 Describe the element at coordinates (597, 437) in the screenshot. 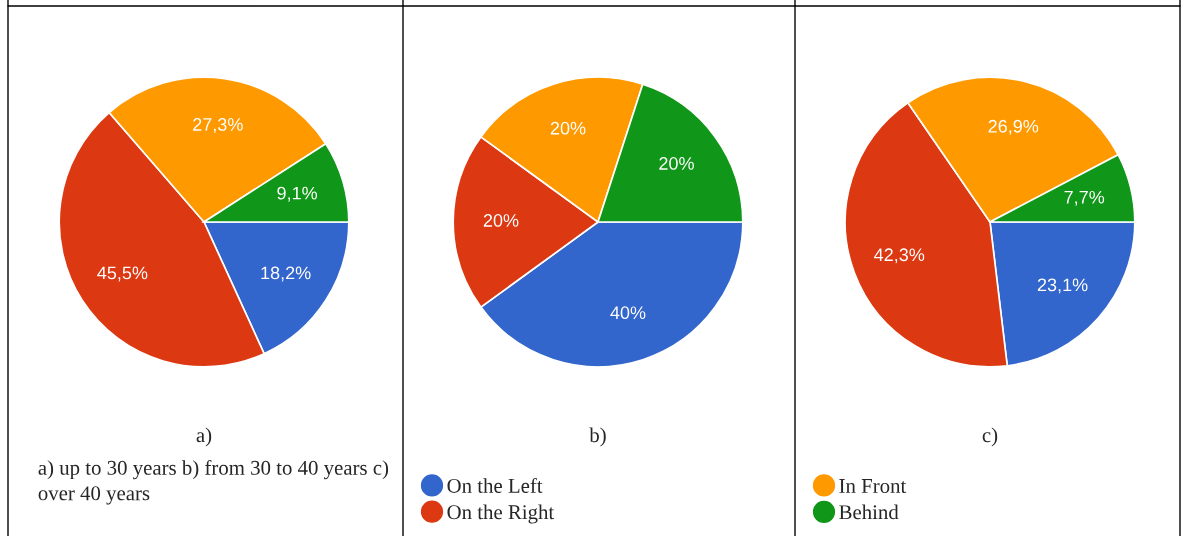

I see `text: b)` at that location.